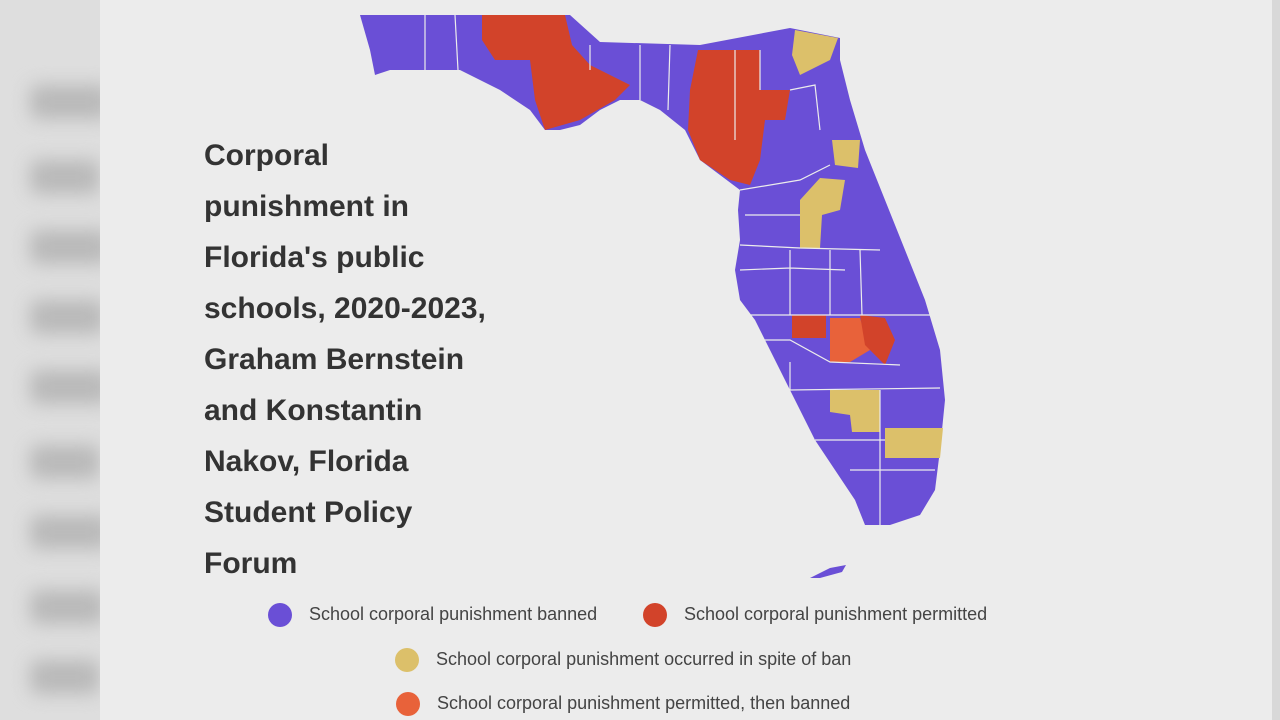 This screenshot has height=720, width=1280. Describe the element at coordinates (453, 614) in the screenshot. I see `legend-label: School corporal punishment banned` at that location.